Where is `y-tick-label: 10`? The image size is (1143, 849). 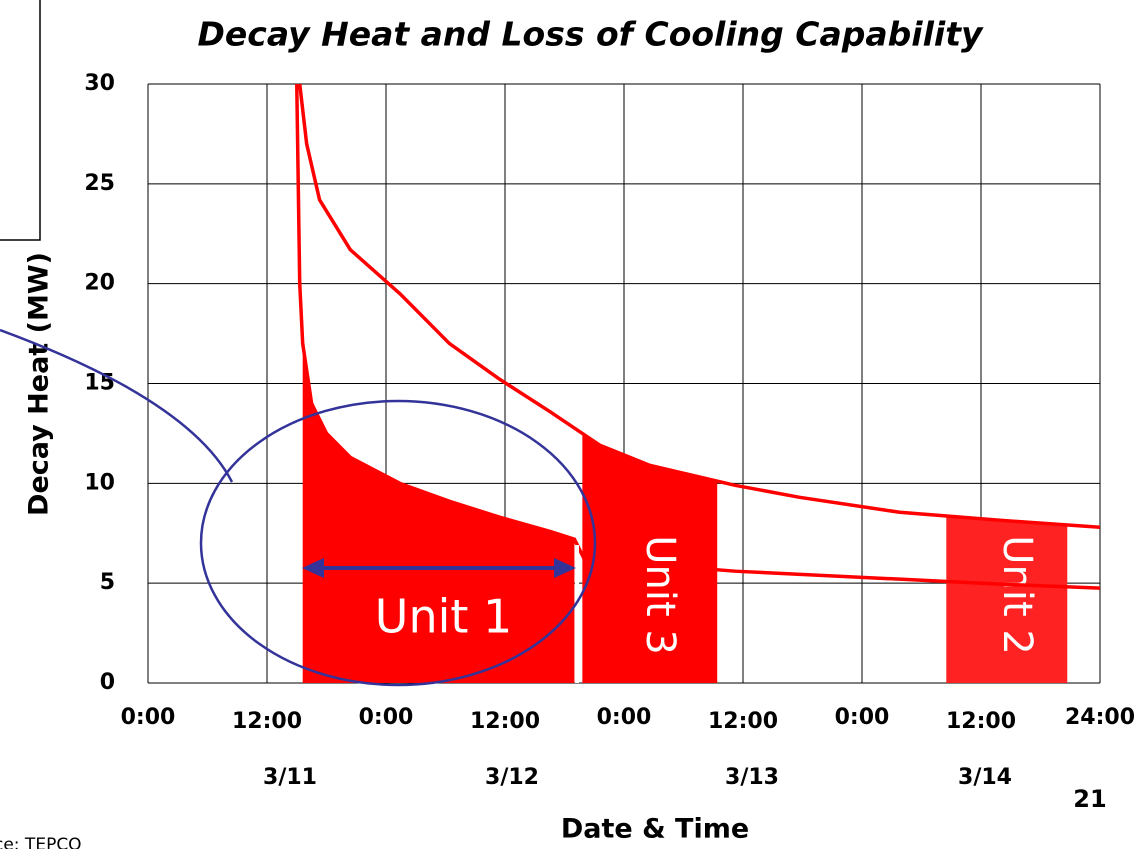
y-tick-label: 10 is located at coordinates (99, 482).